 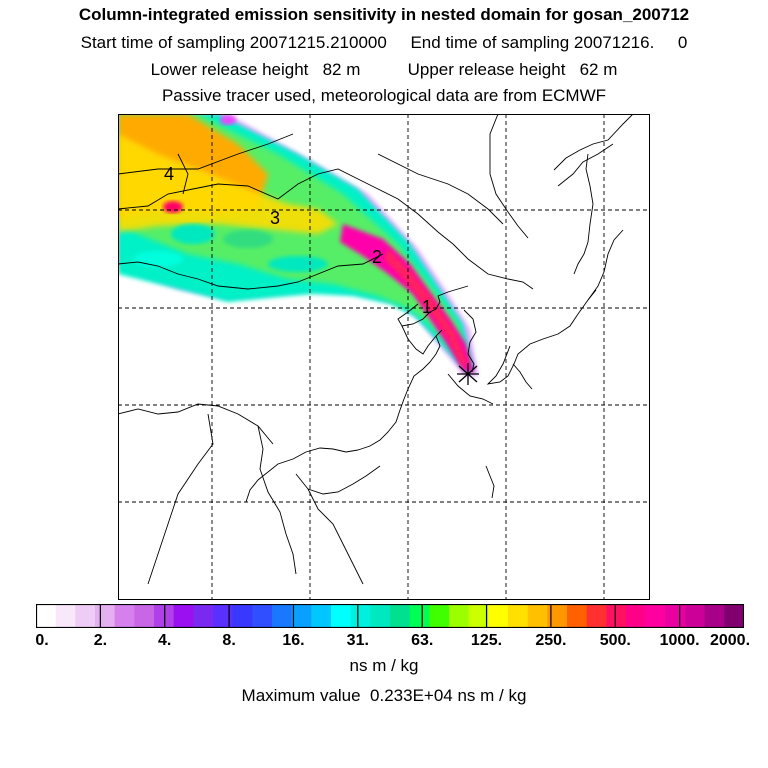 I want to click on colorbar-separators, so click(x=390, y=616).